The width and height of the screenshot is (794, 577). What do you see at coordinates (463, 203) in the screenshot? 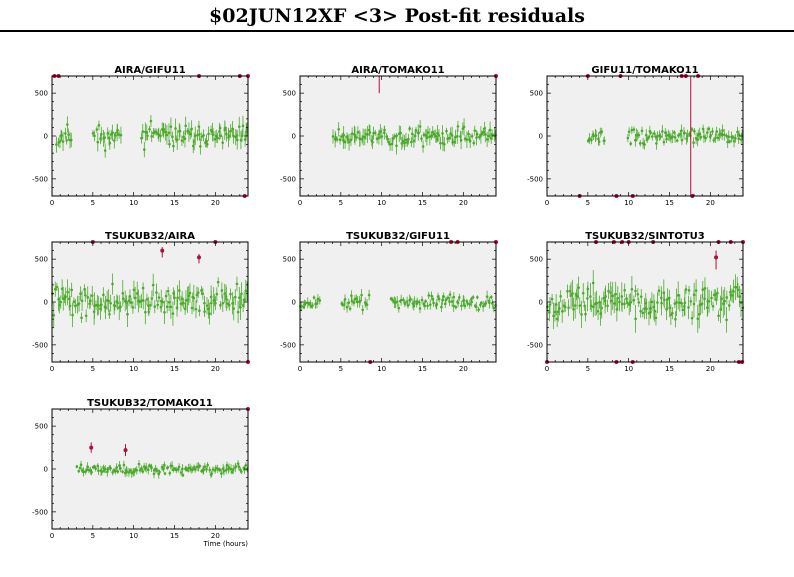
I see `x-tick-label: 20` at bounding box center [463, 203].